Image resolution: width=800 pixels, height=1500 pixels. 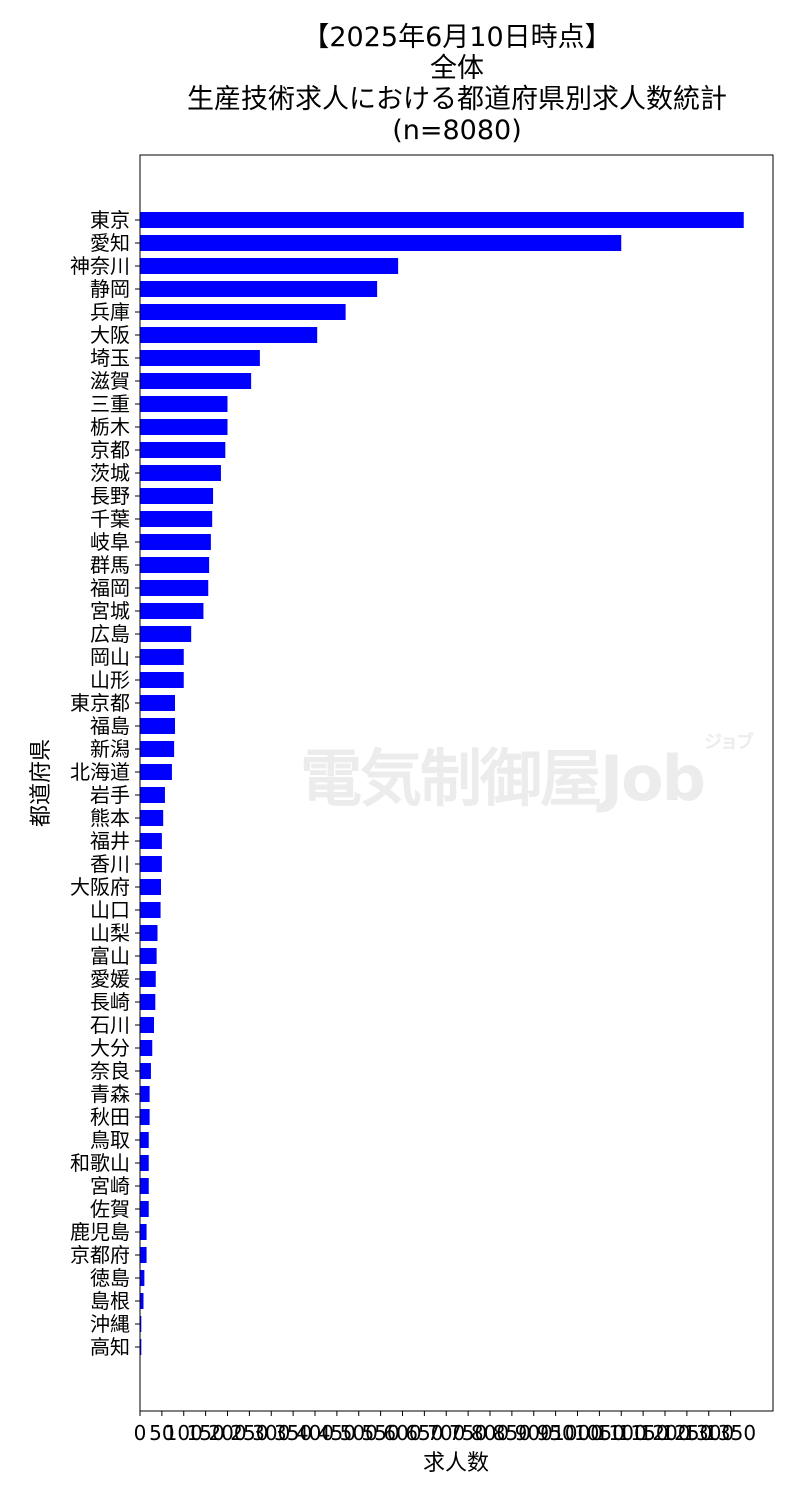 I want to click on bar-長野, so click(x=177, y=496).